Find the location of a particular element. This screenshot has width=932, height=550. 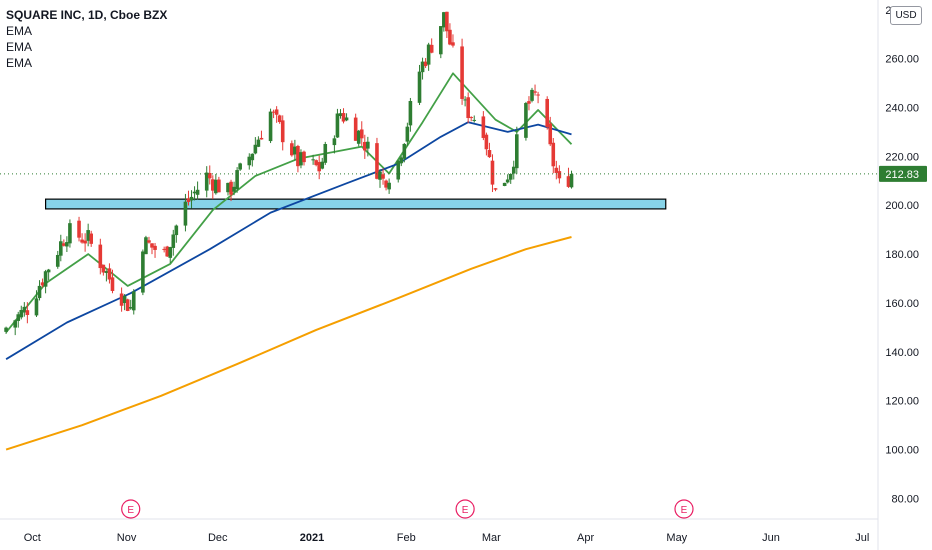

ema-legend-1: EMA is located at coordinates (19, 31).